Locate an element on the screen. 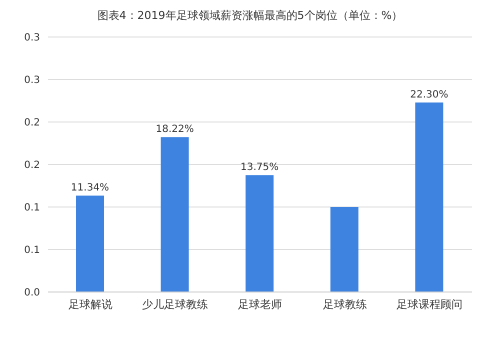 This screenshot has height=362, width=500. x-tick-label: 足球课程顾问 is located at coordinates (429, 304).